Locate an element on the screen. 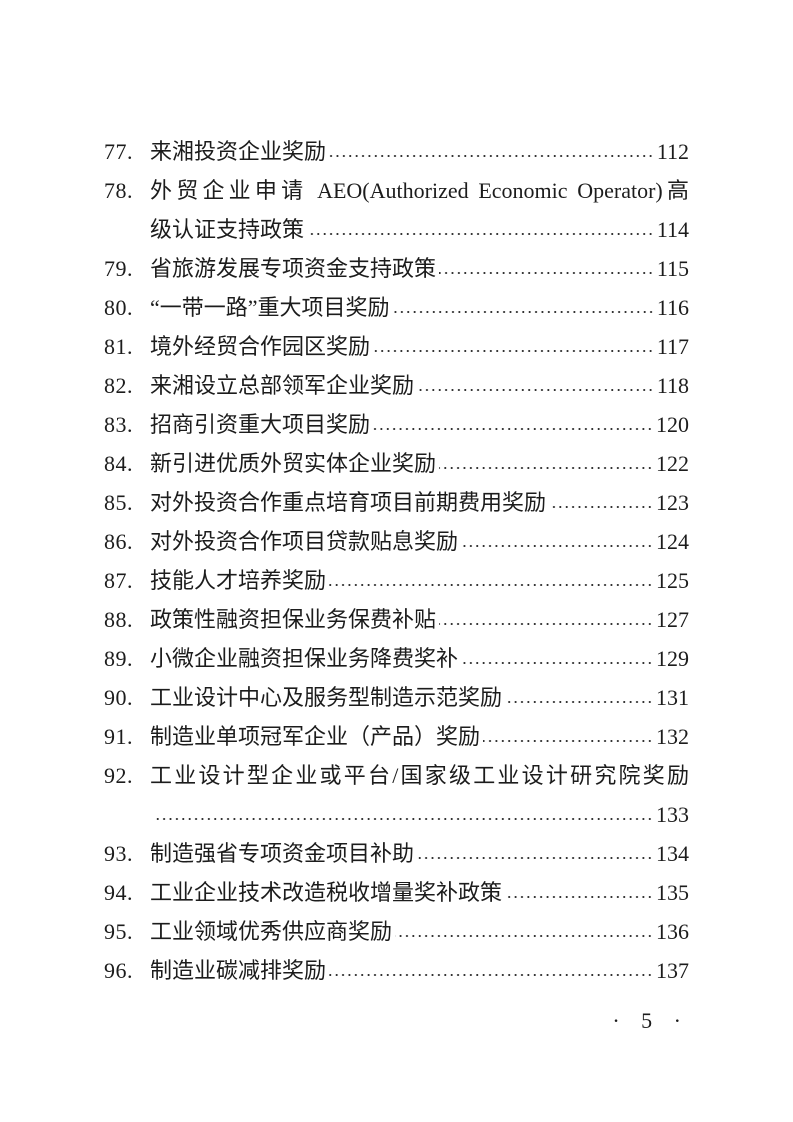  entry-page: 115 is located at coordinates (672, 268).